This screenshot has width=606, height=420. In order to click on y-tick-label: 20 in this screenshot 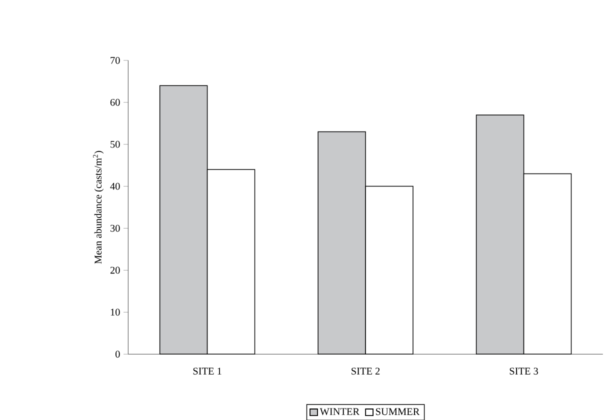, I will do `click(115, 270)`.